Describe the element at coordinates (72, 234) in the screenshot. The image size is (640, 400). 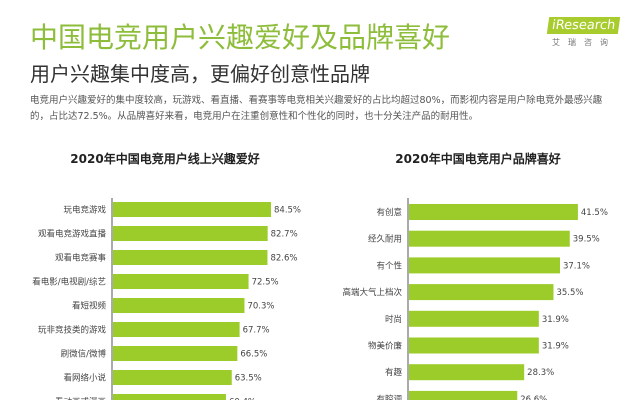
I see `category-label: 观看电竞游戏直播` at that location.